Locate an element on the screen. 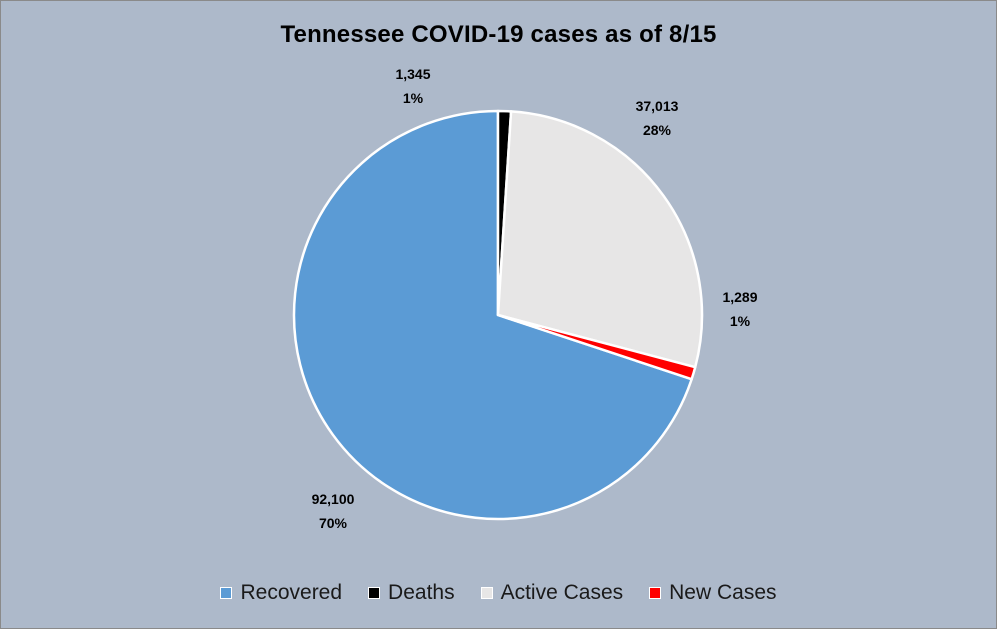  percent-label-deaths: 1% is located at coordinates (413, 98).